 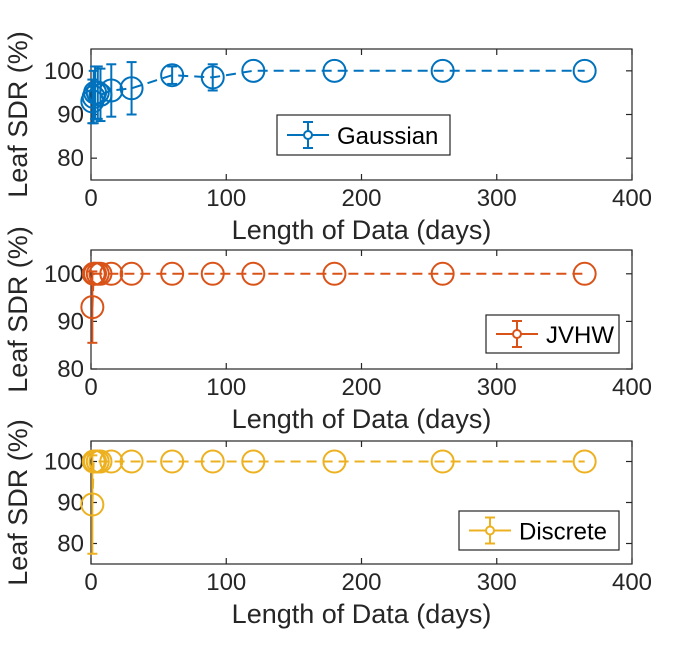 I want to click on legend-label: Discrete, so click(x=563, y=532).